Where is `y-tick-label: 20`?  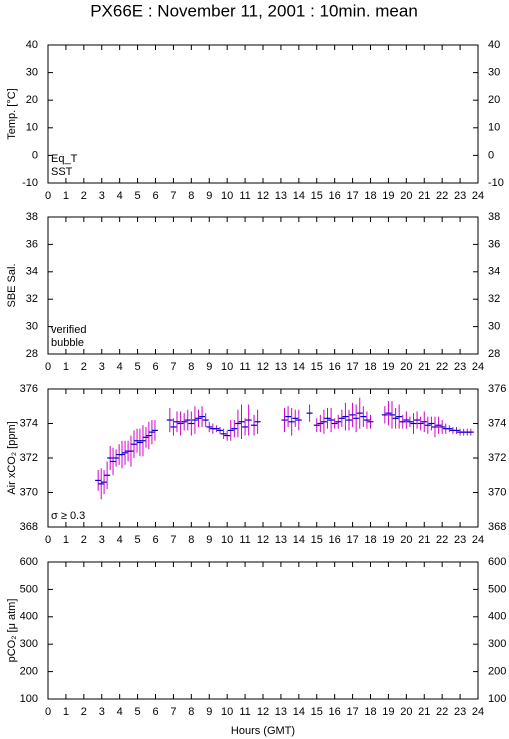 y-tick-label: 20 is located at coordinates (494, 100).